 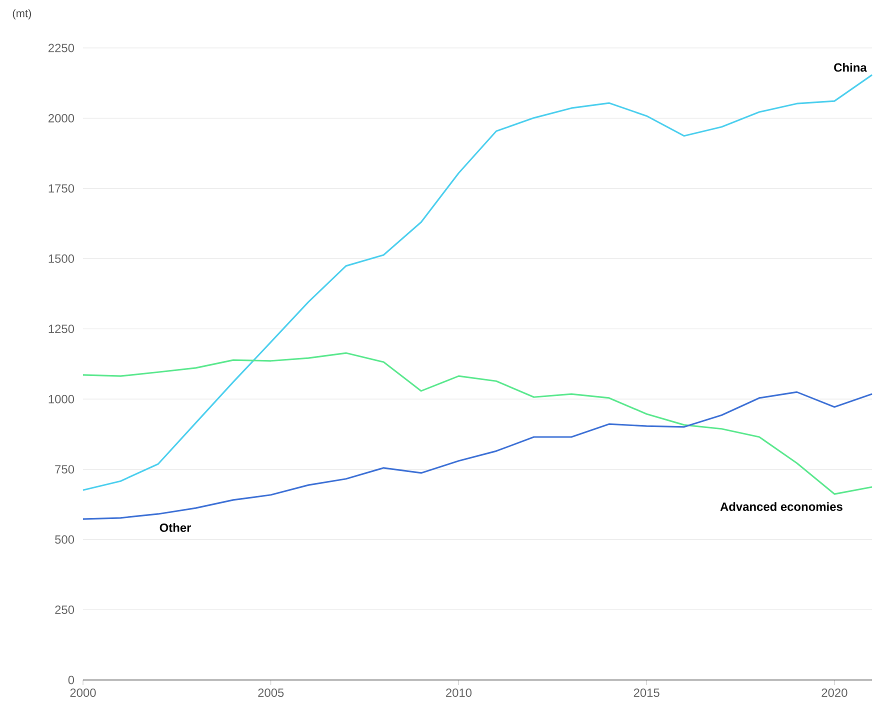 What do you see at coordinates (647, 692) in the screenshot?
I see `x-tick-label: 2015` at bounding box center [647, 692].